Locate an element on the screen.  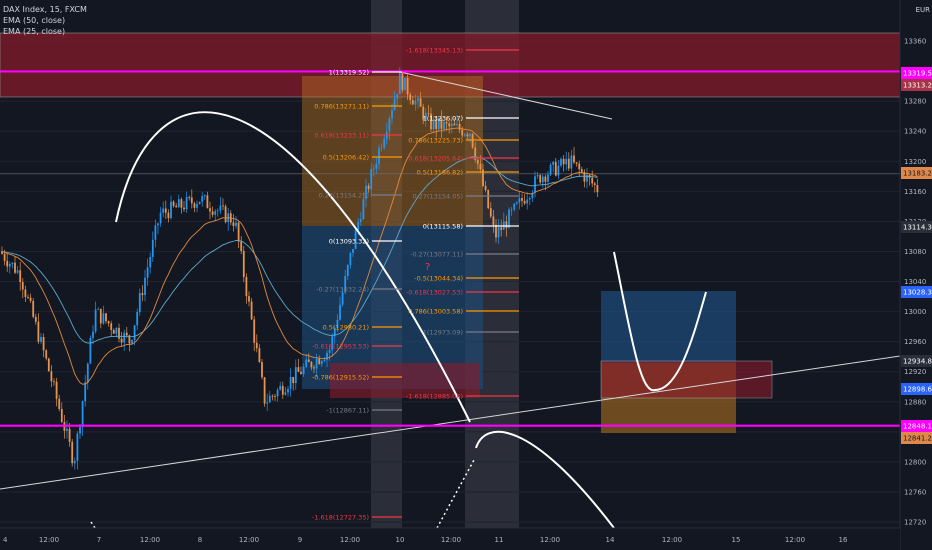
overlay-question: ? is located at coordinates (427, 267).